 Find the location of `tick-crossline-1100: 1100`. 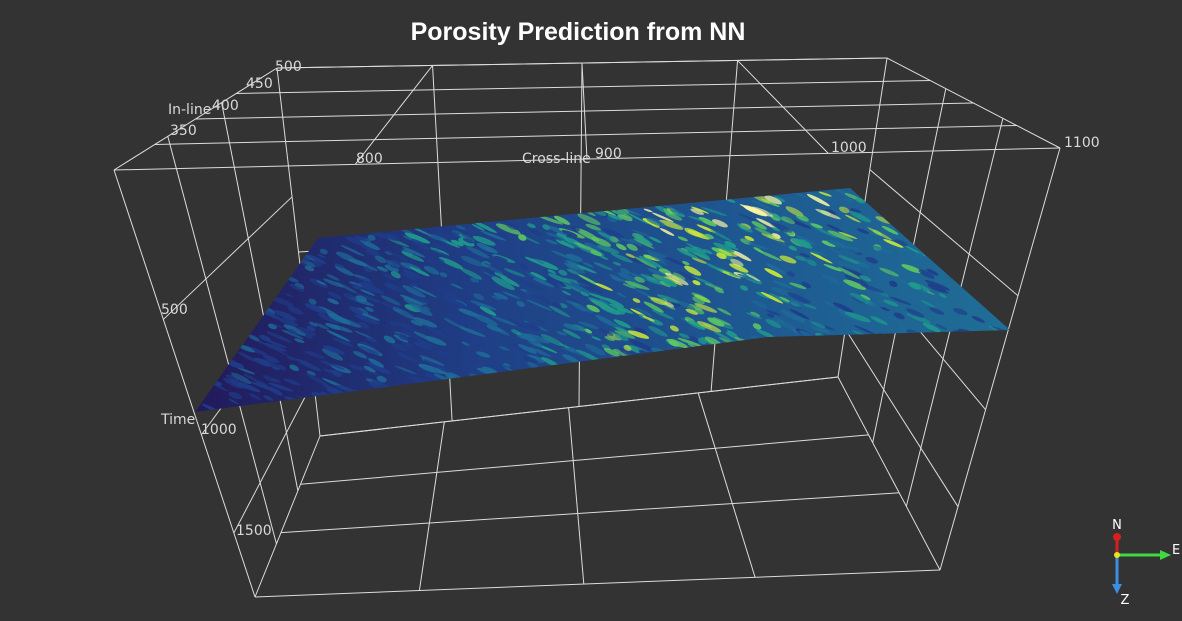

tick-crossline-1100: 1100 is located at coordinates (1082, 143).